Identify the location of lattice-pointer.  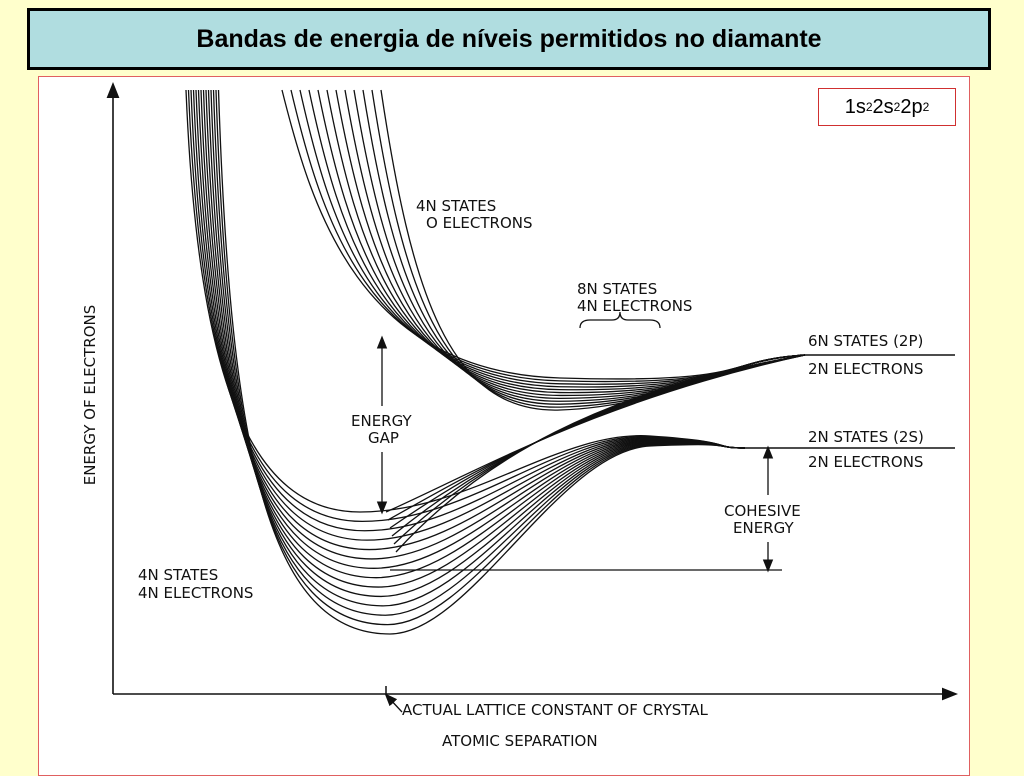
(393, 703).